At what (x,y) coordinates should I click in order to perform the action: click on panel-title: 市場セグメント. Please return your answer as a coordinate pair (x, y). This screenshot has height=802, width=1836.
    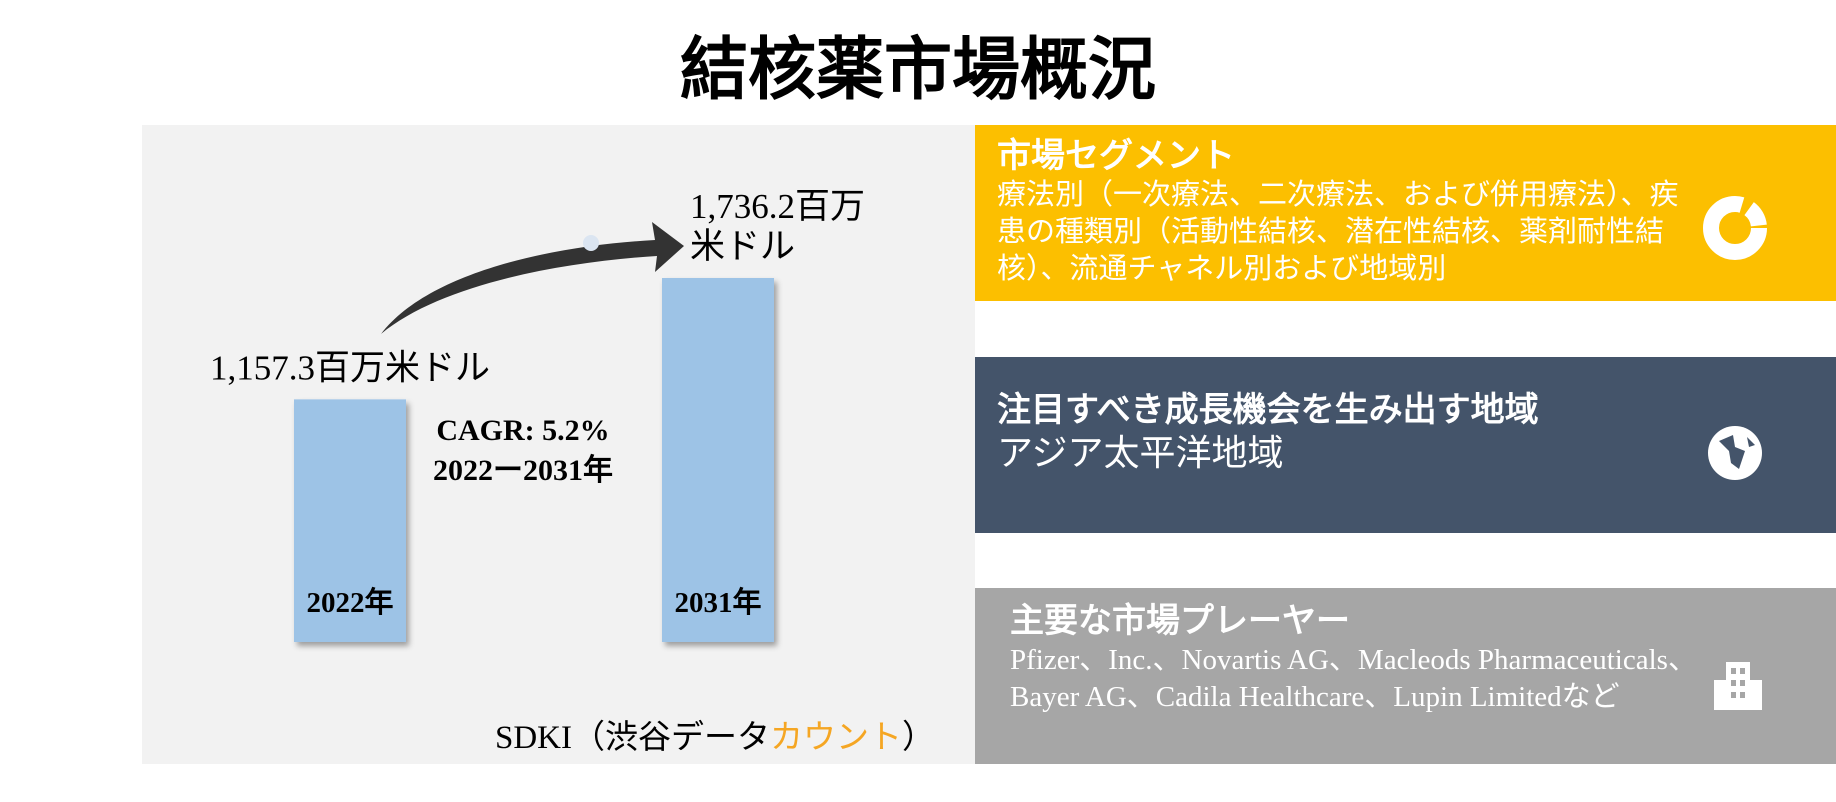
    Looking at the image, I should click on (1116, 156).